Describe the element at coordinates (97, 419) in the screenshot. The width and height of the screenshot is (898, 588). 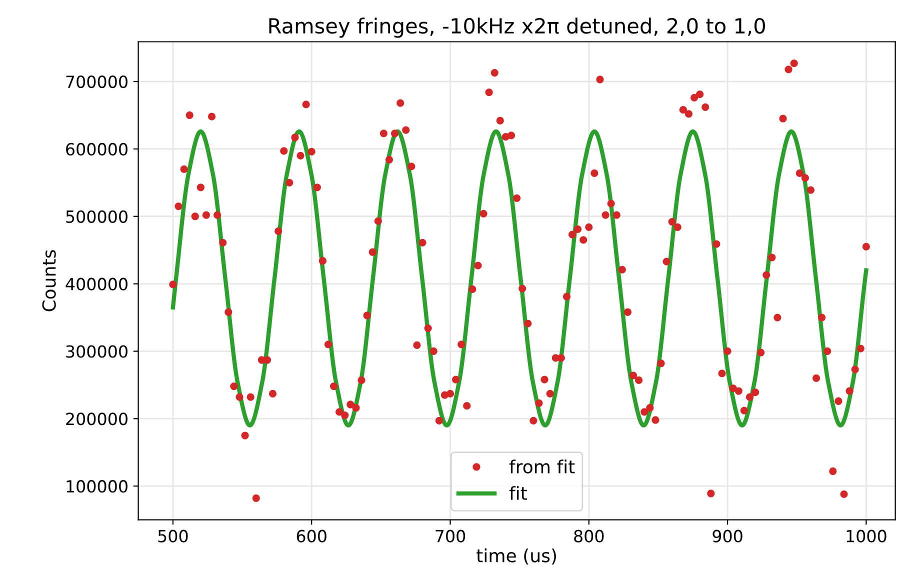
I see `y-tick-label: 200000` at that location.